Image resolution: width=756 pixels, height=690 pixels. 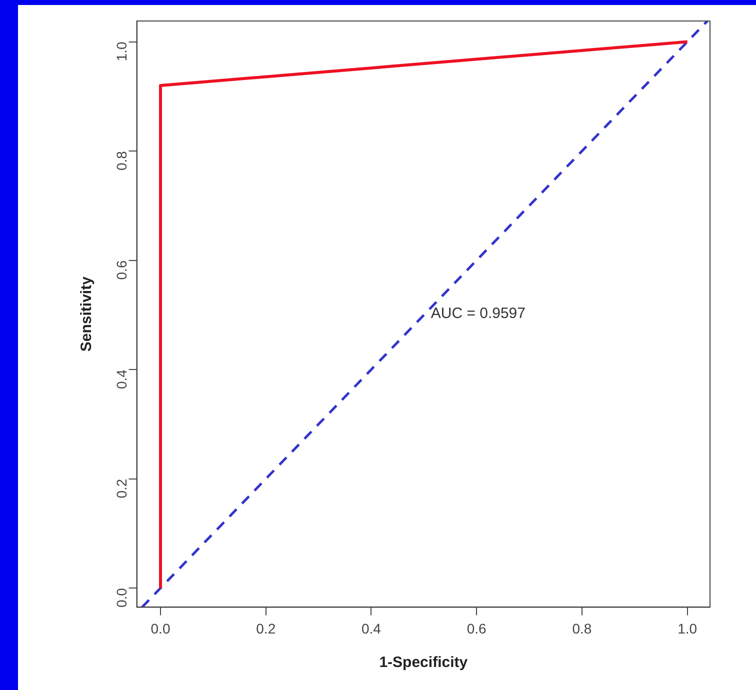 I want to click on y-tick-label: 0.0, so click(x=122, y=598).